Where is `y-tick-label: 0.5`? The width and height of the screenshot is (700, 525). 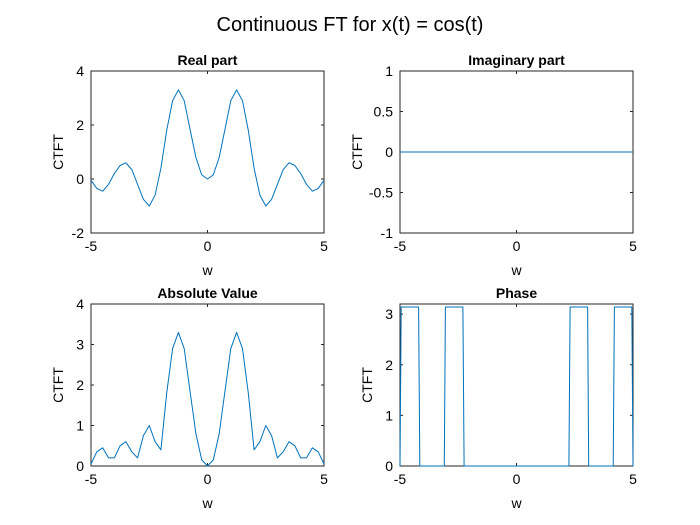
y-tick-label: 0.5 is located at coordinates (384, 112).